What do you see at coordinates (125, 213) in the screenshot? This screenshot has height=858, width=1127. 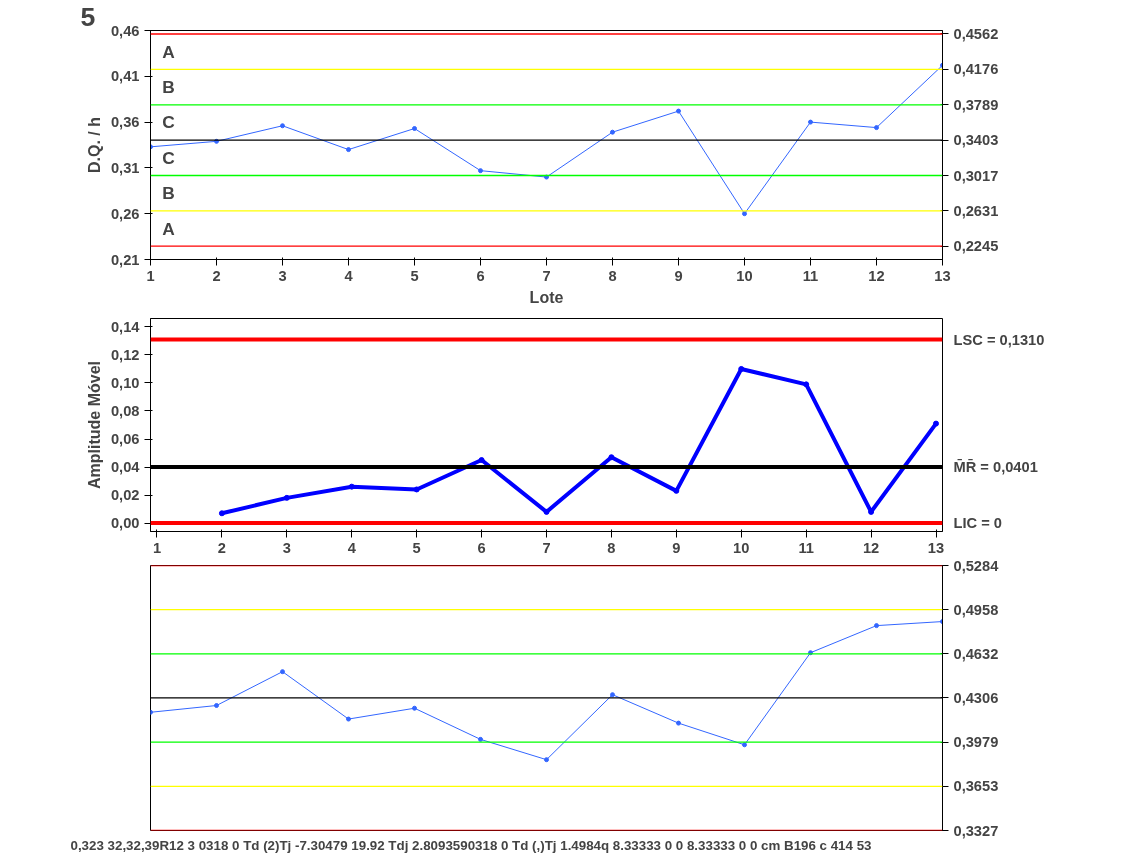 I see `y-tick-label: 0,26` at bounding box center [125, 213].